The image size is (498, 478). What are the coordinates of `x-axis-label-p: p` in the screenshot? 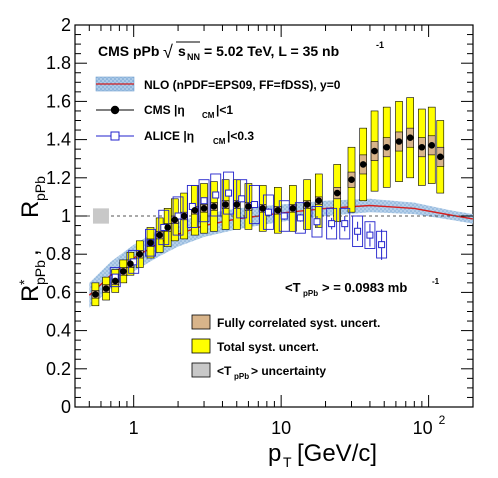 It's located at (274, 453).